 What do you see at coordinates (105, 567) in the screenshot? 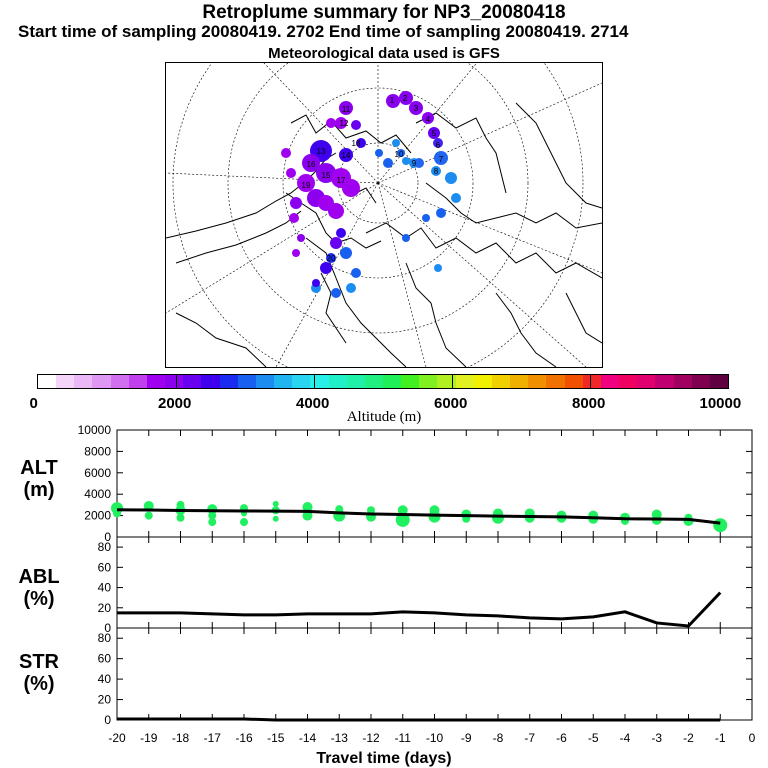
I see `y-tick-label: 60` at bounding box center [105, 567].